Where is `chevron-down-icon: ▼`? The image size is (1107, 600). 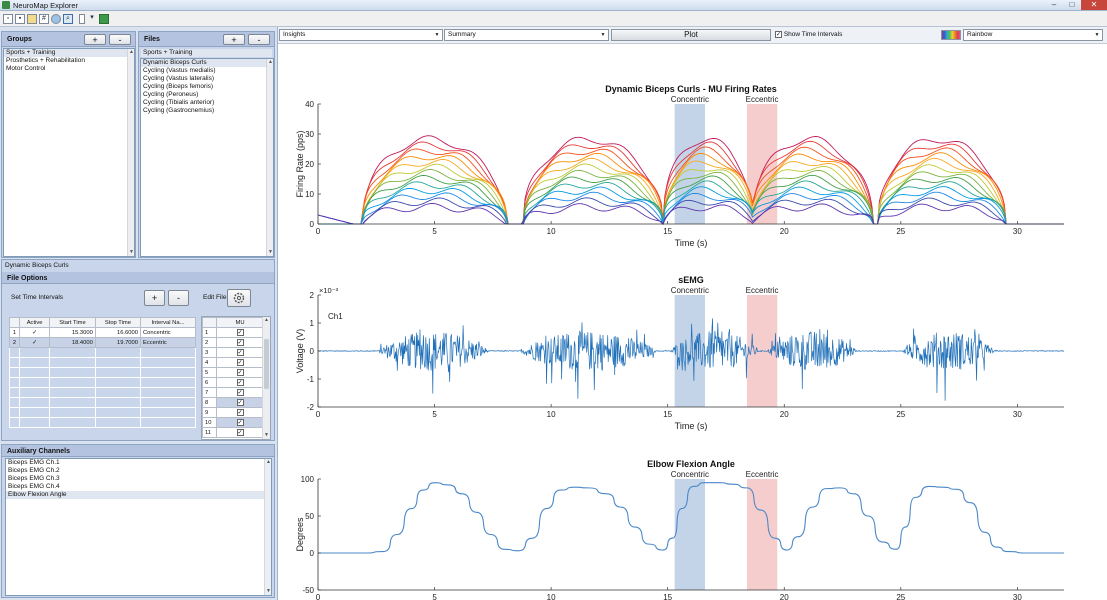 chevron-down-icon: ▼ is located at coordinates (437, 35).